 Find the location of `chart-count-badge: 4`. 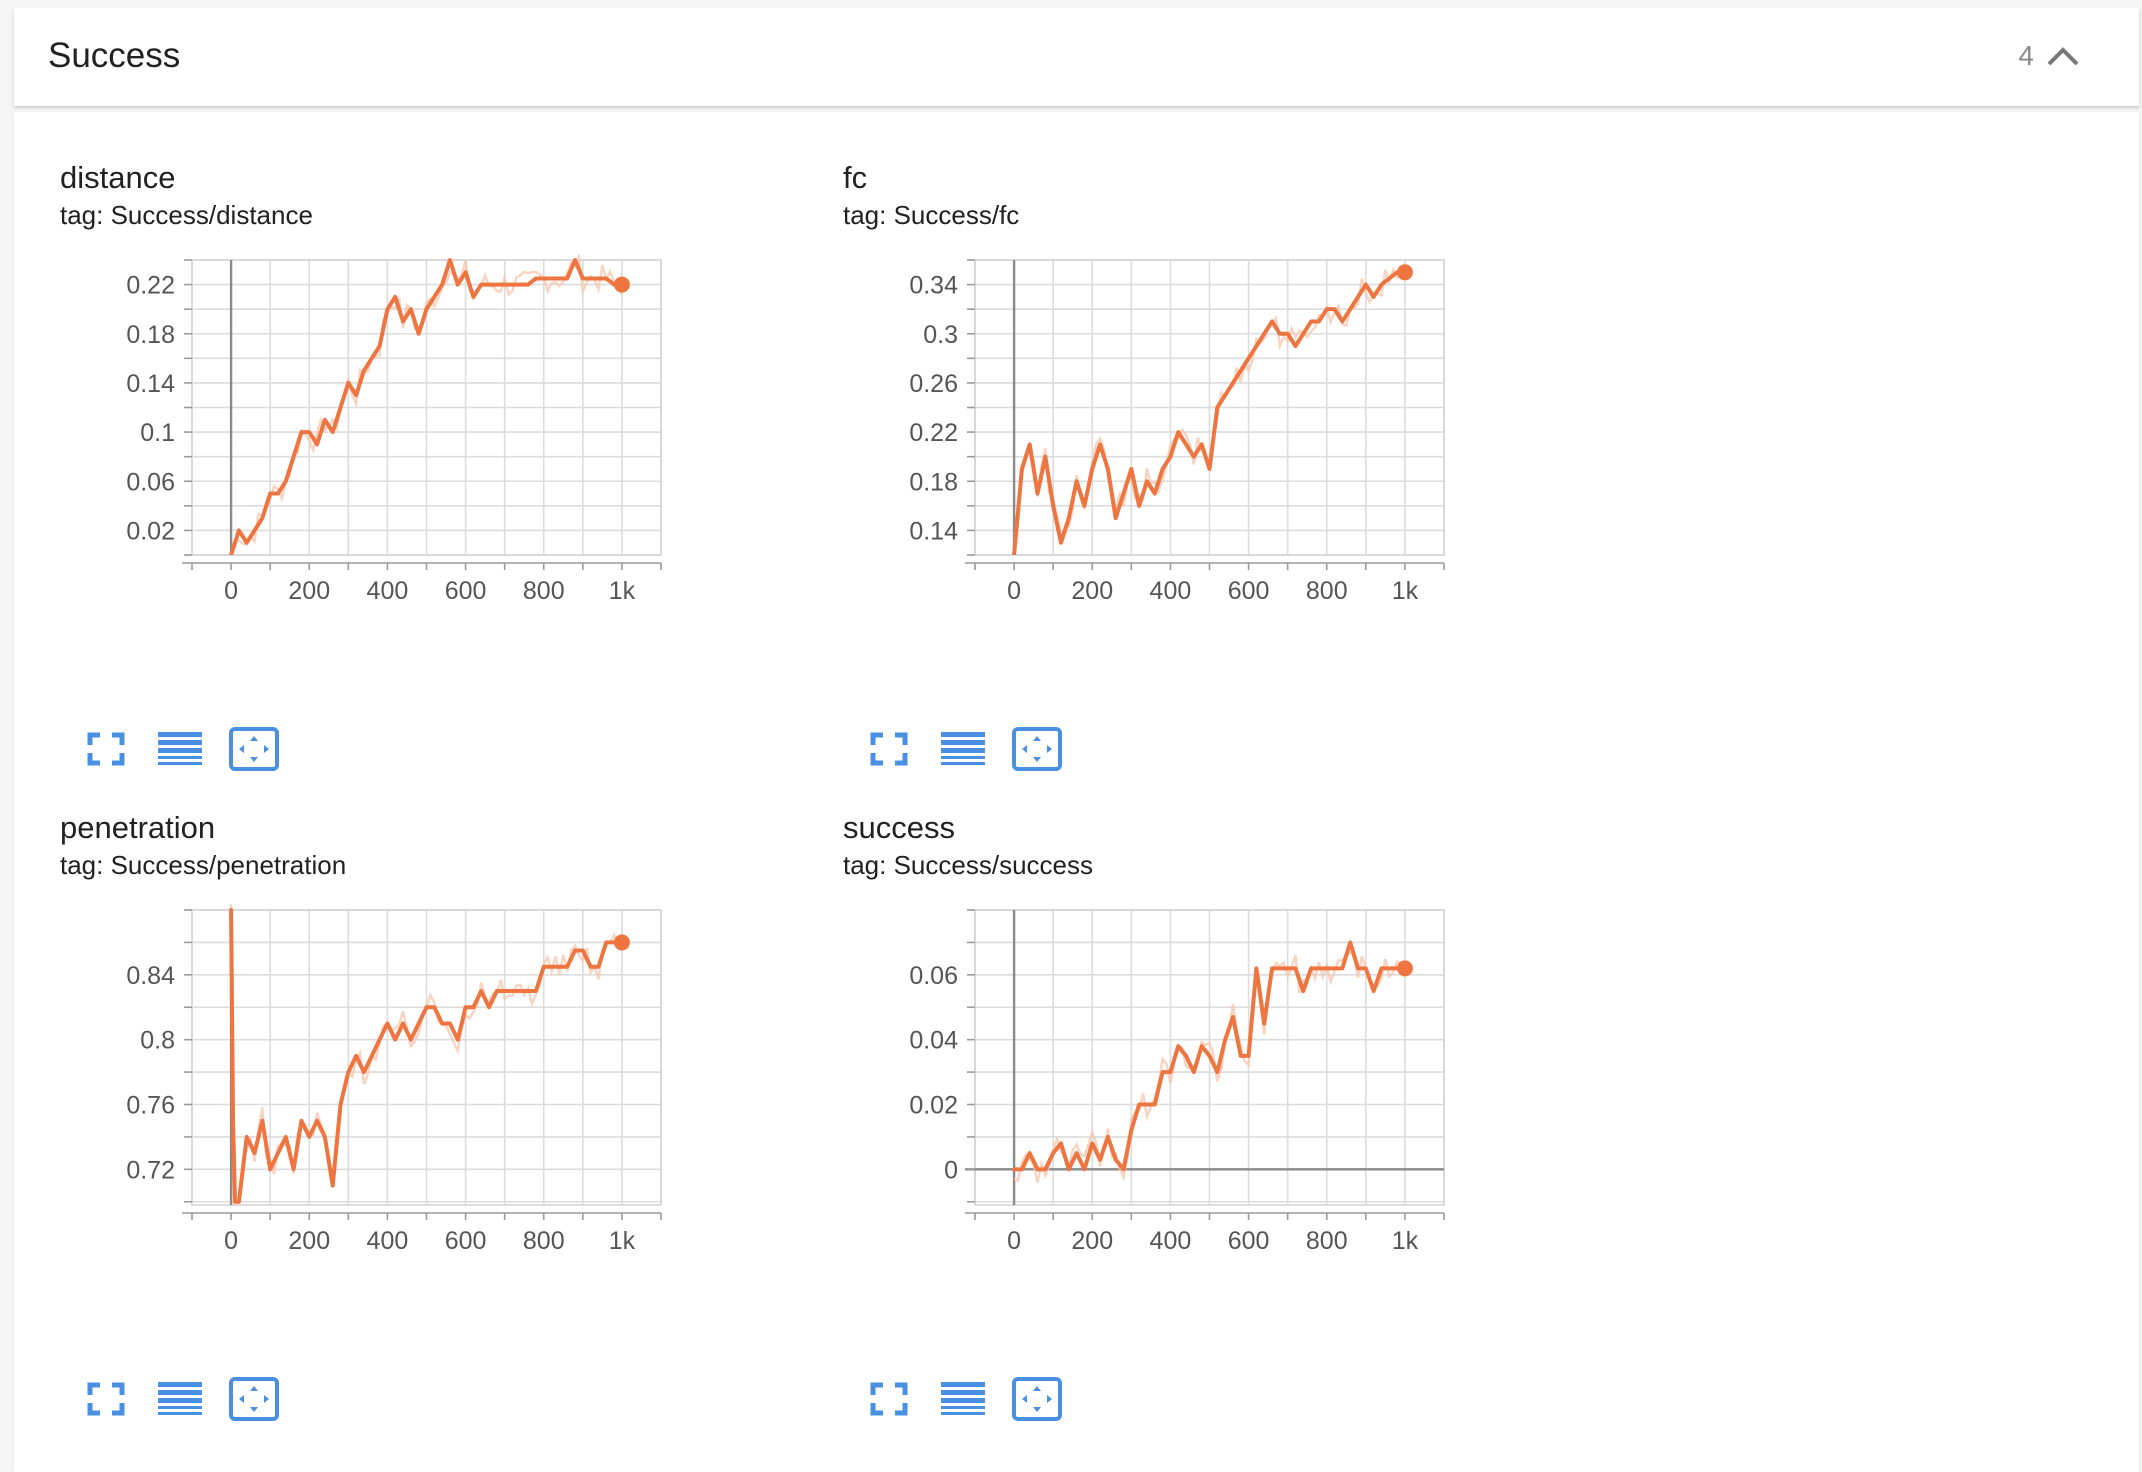

chart-count-badge: 4 is located at coordinates (2026, 55).